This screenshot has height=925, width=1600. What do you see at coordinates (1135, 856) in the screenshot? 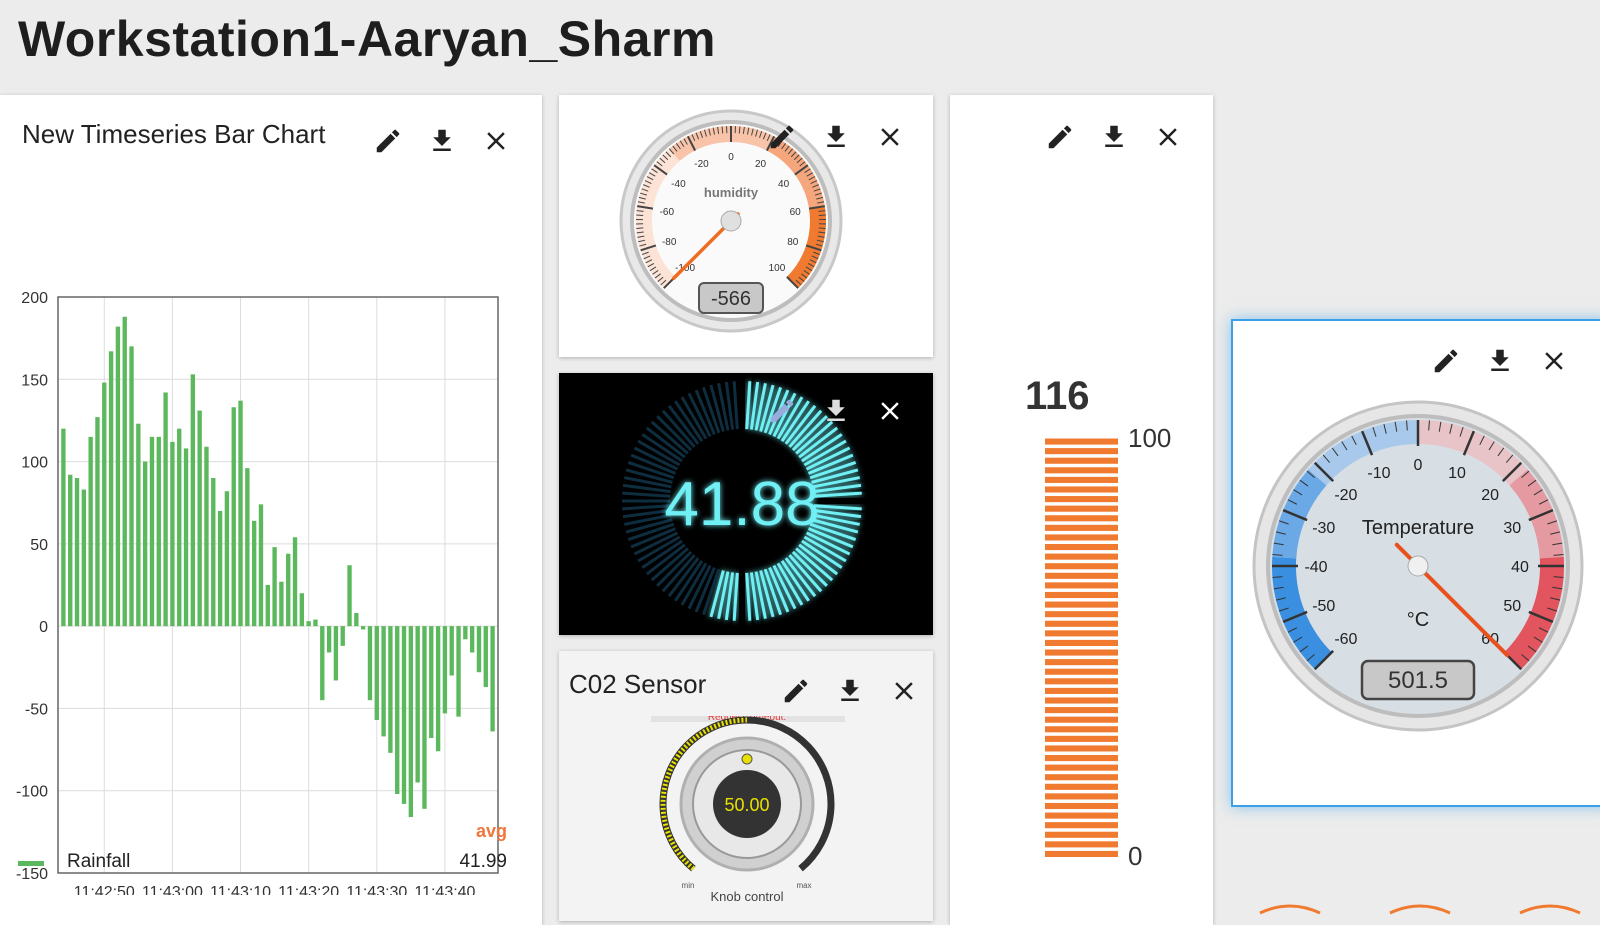
I see `level-min-label: 0` at bounding box center [1135, 856].